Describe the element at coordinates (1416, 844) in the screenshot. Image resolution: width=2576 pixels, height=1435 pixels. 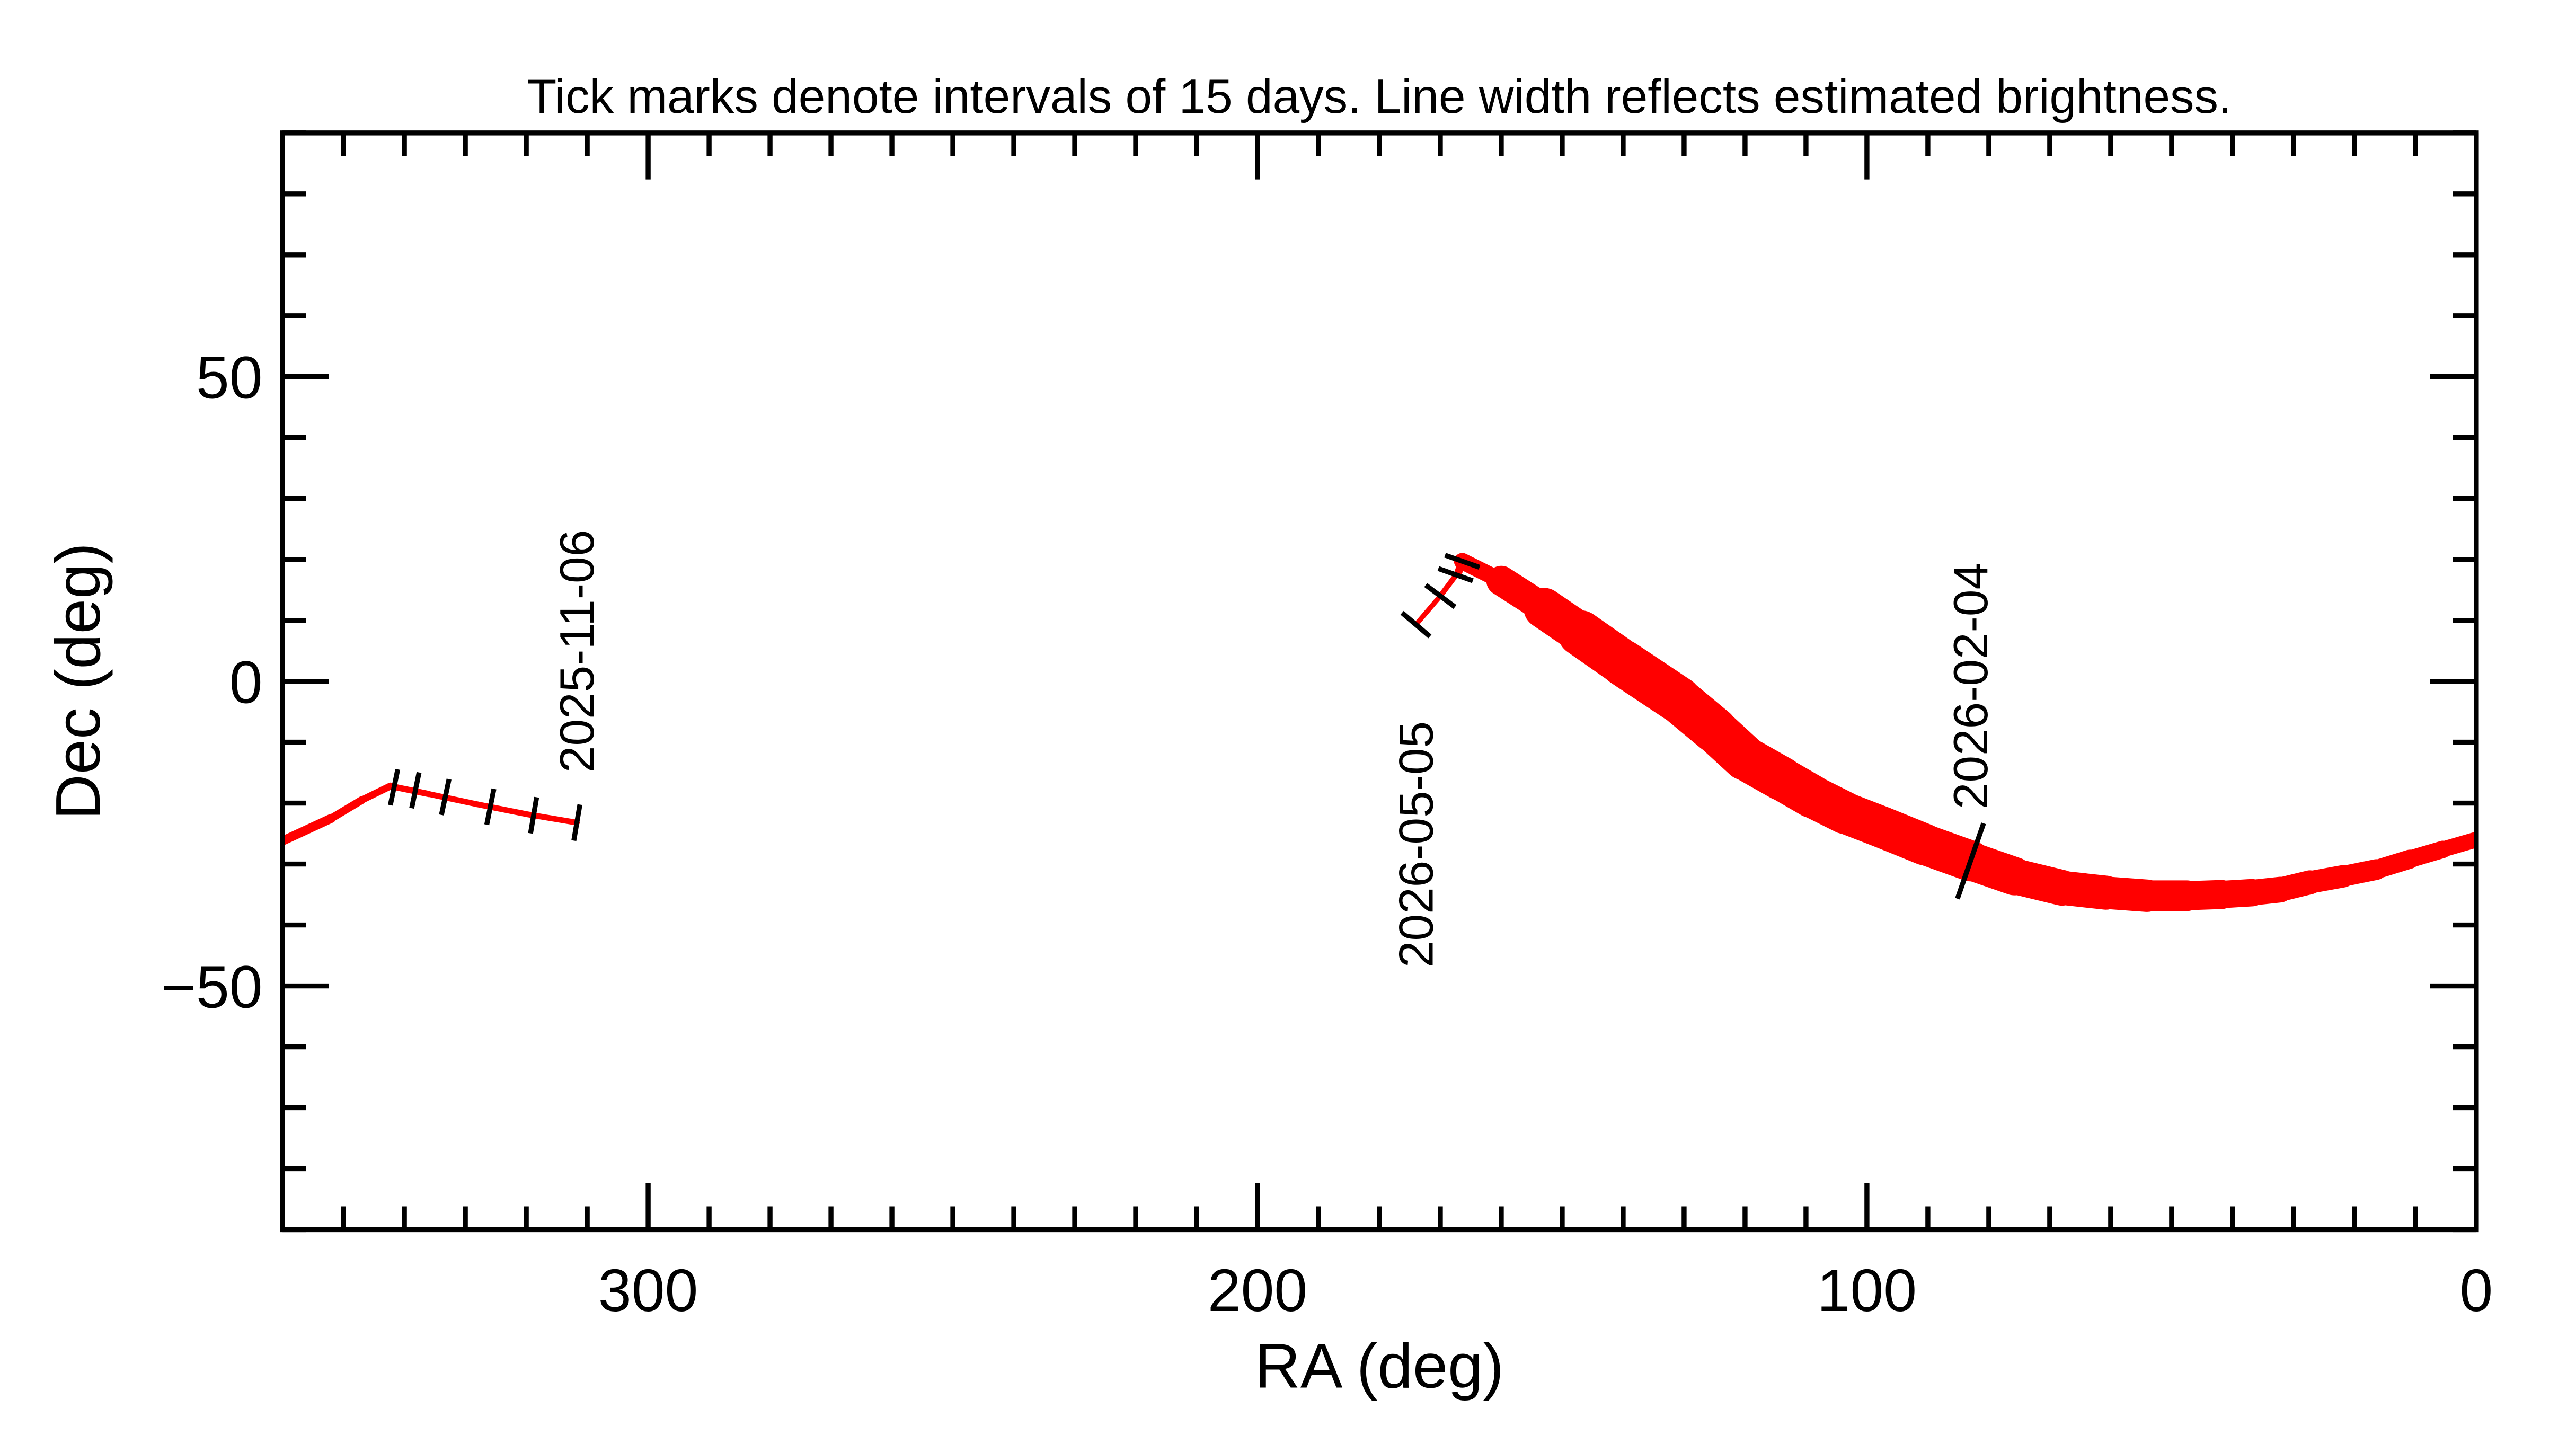
I see `date-label: 2026-05-05` at that location.